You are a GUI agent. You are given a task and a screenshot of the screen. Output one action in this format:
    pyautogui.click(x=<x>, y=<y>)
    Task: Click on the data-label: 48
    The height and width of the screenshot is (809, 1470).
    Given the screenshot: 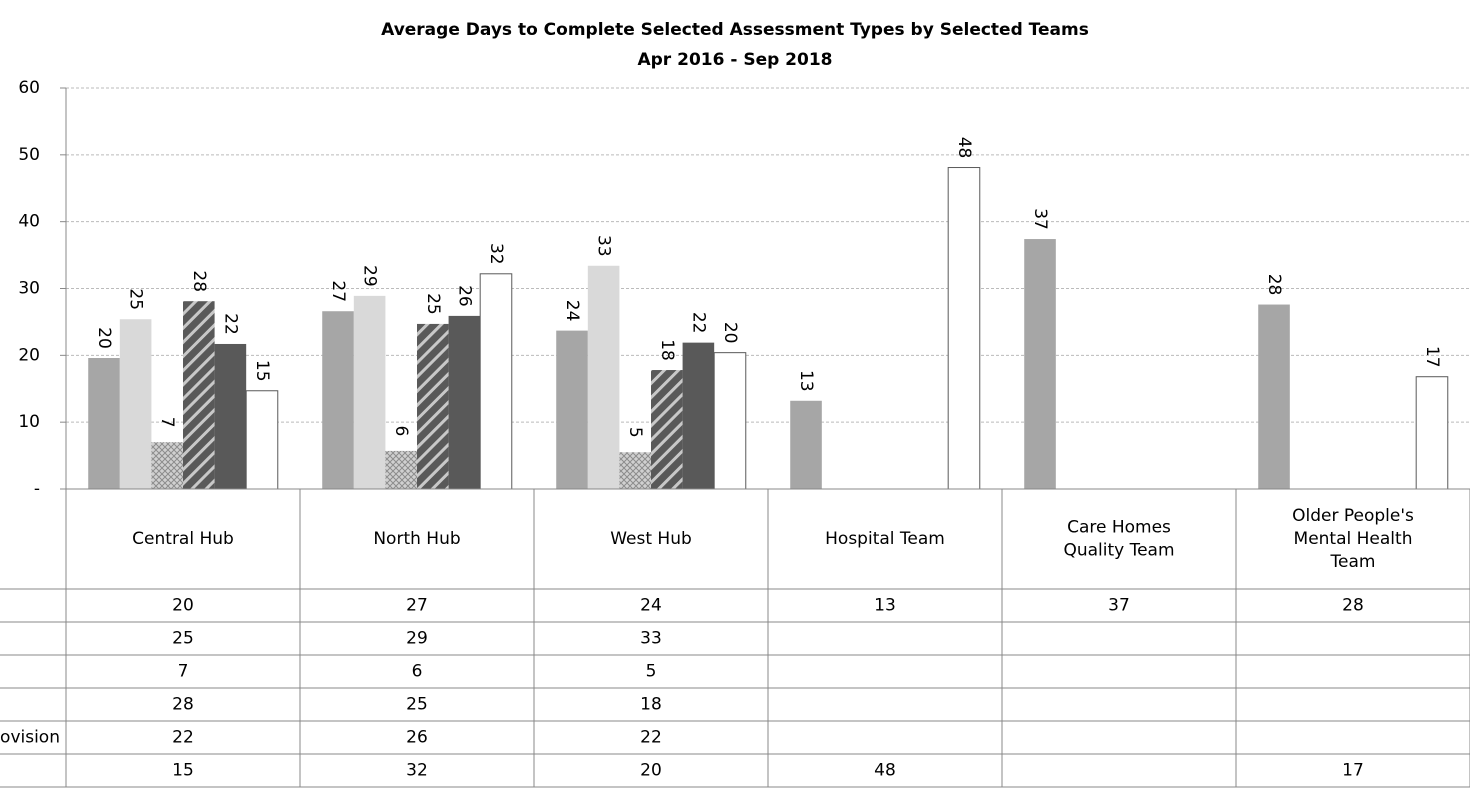 What is the action you would take?
    pyautogui.click(x=964, y=148)
    